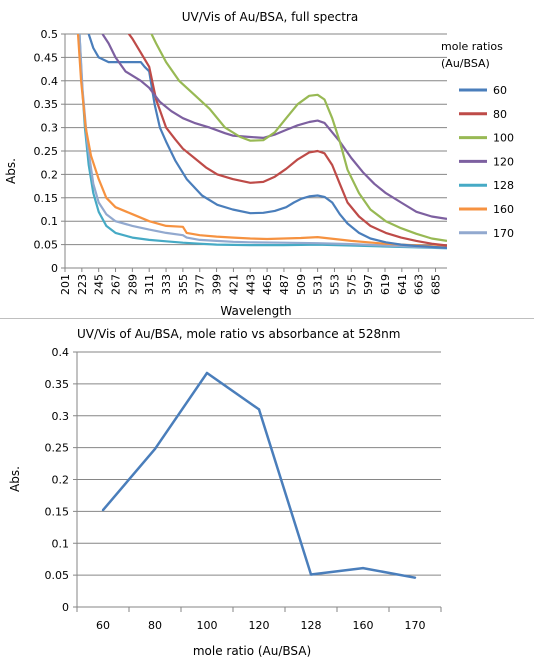 The height and width of the screenshot is (659, 534). Describe the element at coordinates (46, 57) in the screenshot. I see `y-tick-label: 0.45` at that location.